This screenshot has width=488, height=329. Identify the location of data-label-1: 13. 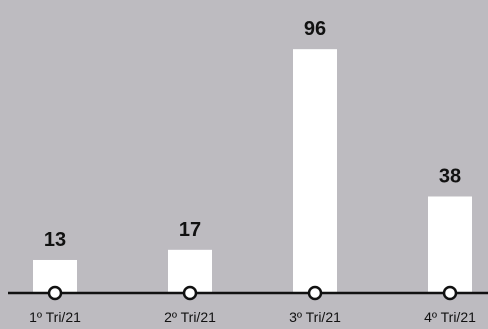
(55, 240).